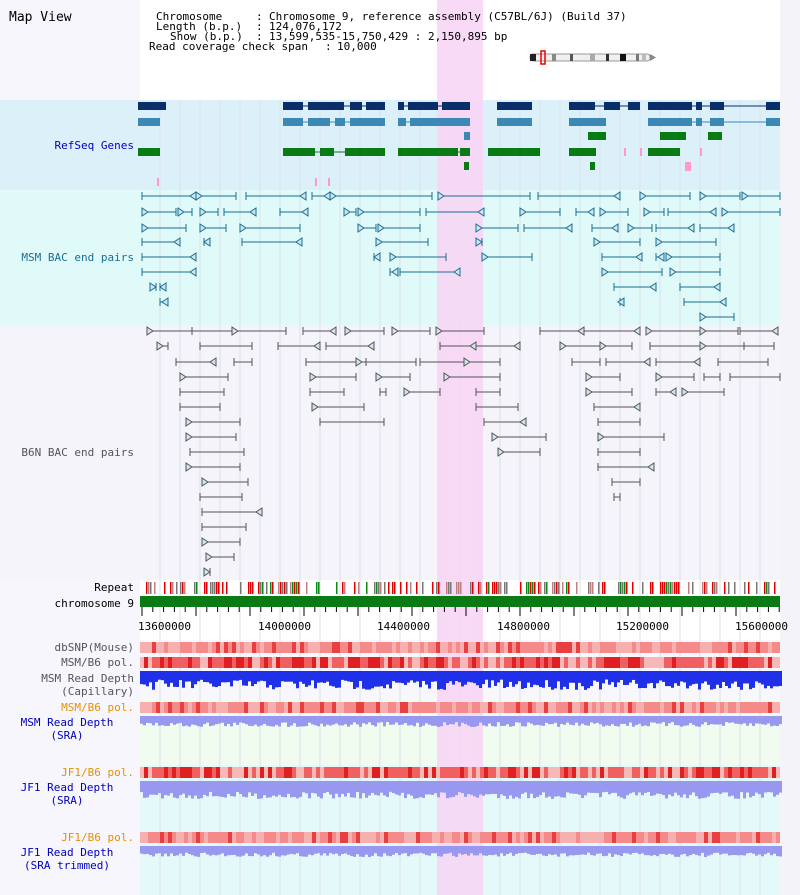  Describe the element at coordinates (94, 145) in the screenshot. I see `track-label-refseq: RefSeq Genes` at that location.